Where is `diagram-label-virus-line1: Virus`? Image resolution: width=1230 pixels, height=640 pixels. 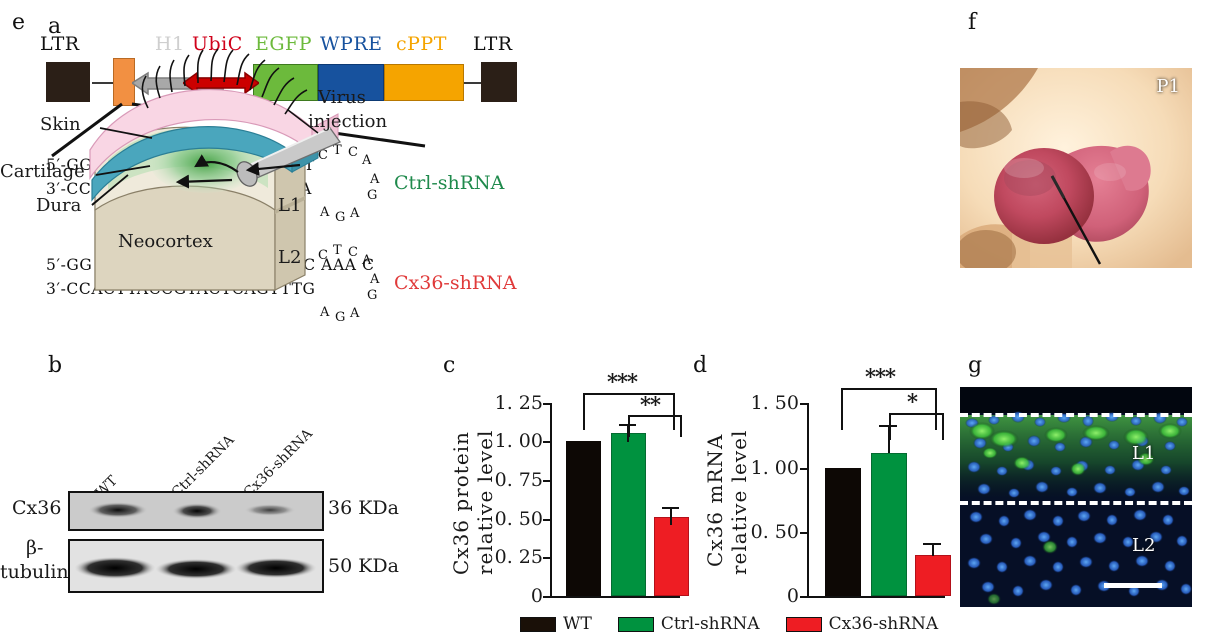 diagram-label-virus-line1: Virus is located at coordinates (342, 97).